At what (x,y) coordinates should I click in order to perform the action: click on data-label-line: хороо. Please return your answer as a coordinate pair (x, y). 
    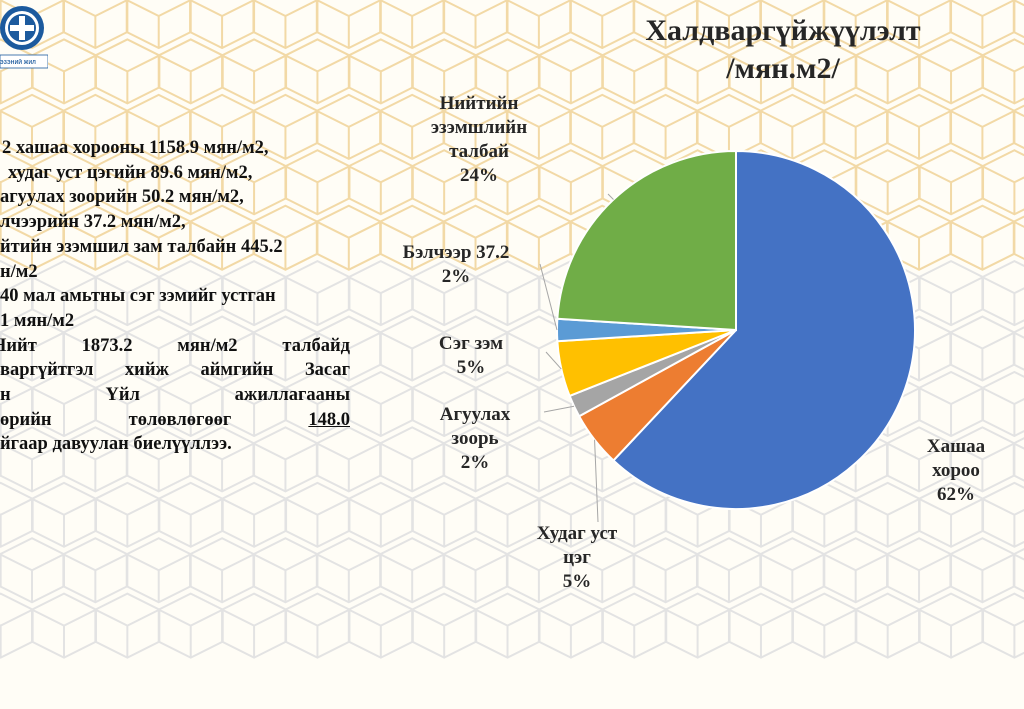
    Looking at the image, I should click on (956, 470).